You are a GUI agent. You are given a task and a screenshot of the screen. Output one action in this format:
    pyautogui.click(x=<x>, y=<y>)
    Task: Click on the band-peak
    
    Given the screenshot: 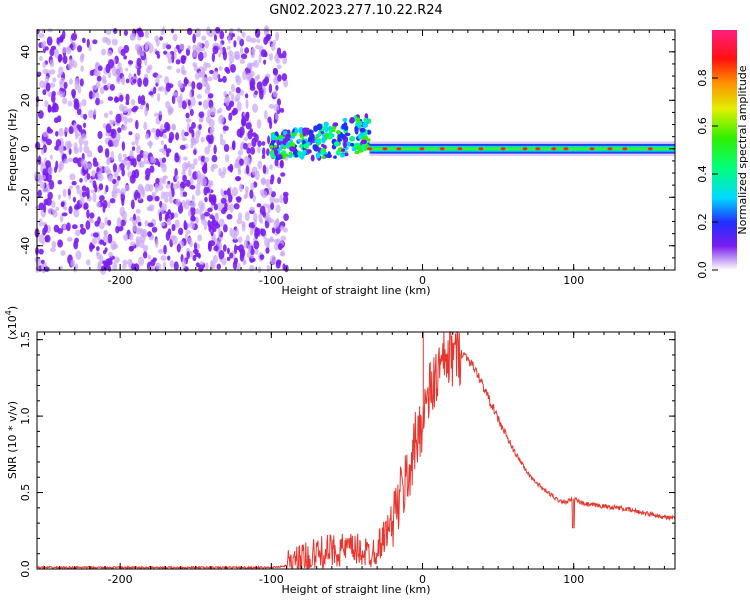 What is the action you would take?
    pyautogui.click(x=399, y=149)
    